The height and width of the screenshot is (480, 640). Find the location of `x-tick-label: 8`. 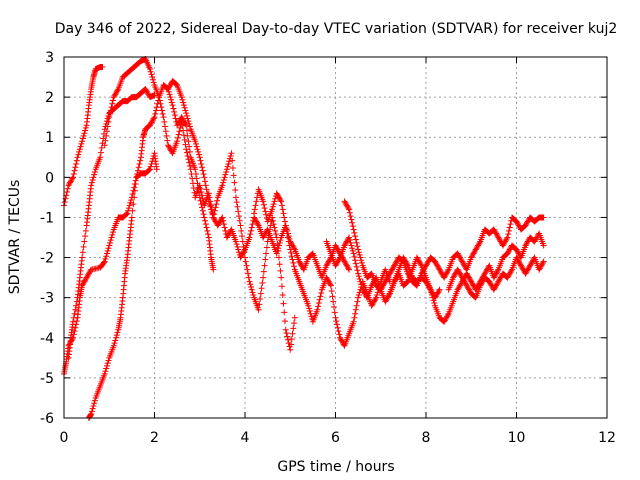

x-tick-label: 8 is located at coordinates (426, 438).